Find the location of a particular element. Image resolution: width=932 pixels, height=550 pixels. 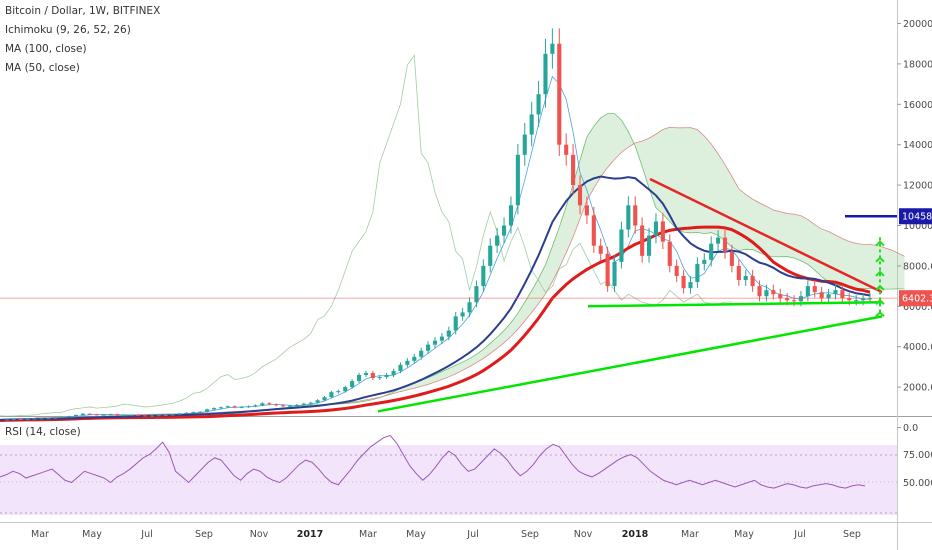

price-axis-tick-label: 2000.0 is located at coordinates (917, 388).